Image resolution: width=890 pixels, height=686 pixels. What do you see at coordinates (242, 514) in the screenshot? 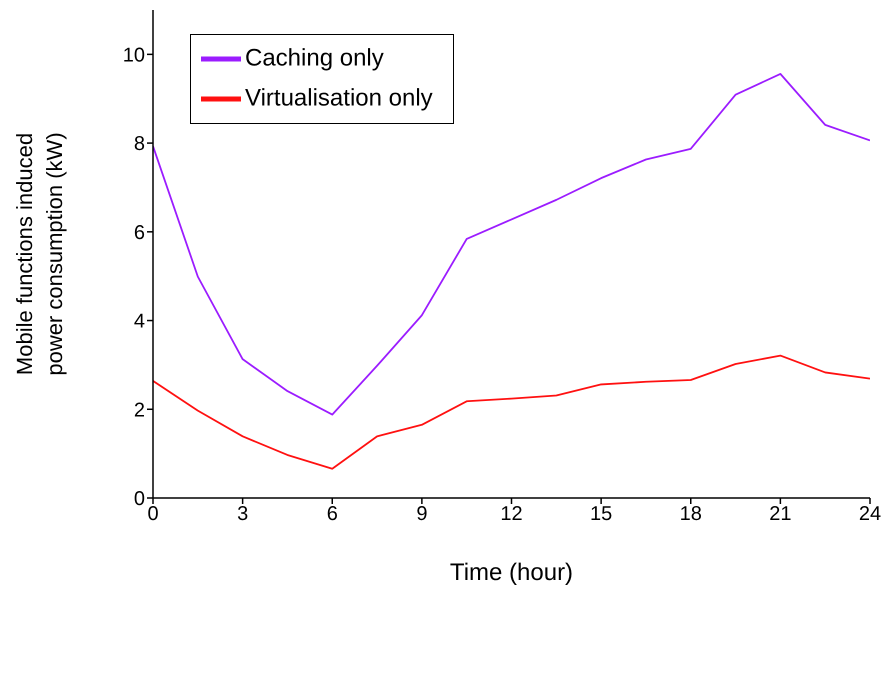
I see `x-tick-label: 3` at bounding box center [242, 514].